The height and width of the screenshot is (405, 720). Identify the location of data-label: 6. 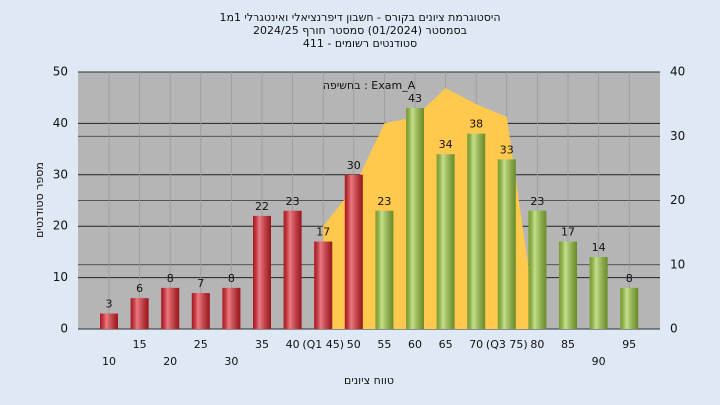
(139, 288).